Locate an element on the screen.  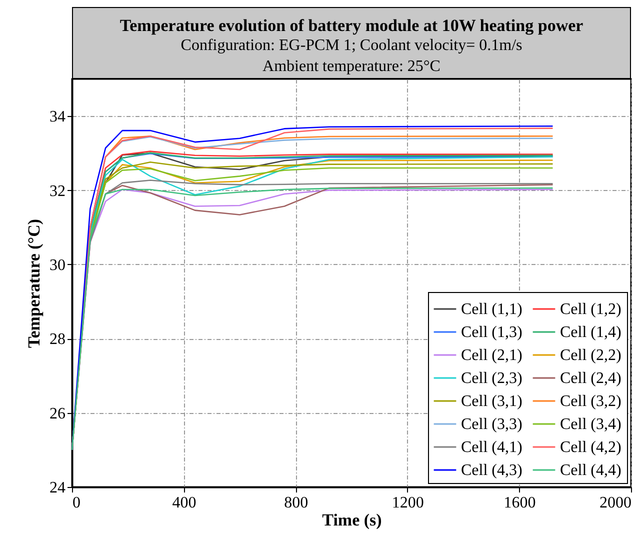
legend-label: Cell (1,1) is located at coordinates (491, 309).